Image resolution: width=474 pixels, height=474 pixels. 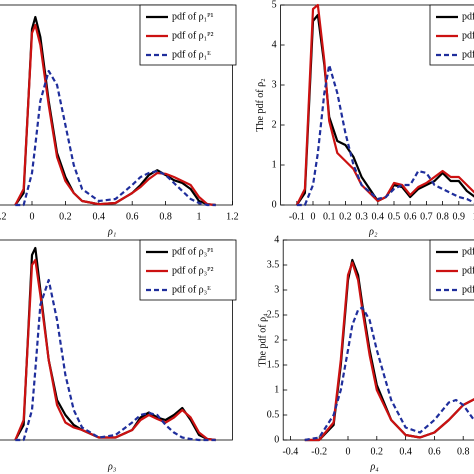 What do you see at coordinates (191, 289) in the screenshot?
I see `legend-label: pdf of ρ₃ᴱ` at bounding box center [191, 289].